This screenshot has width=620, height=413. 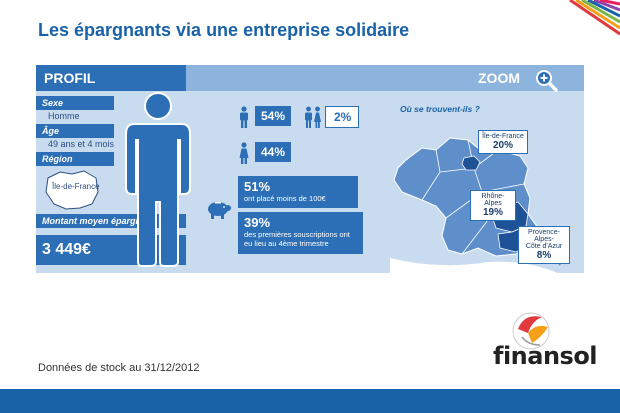 What do you see at coordinates (544, 236) in the screenshot?
I see `callout-paca-name-1: Provence-Alpes-` at bounding box center [544, 236].